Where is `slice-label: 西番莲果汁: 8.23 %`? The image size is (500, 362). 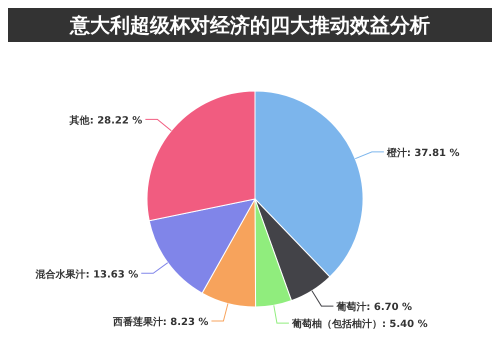
slice-label: 西番莲果汁: 8.23 % is located at coordinates (160, 322).